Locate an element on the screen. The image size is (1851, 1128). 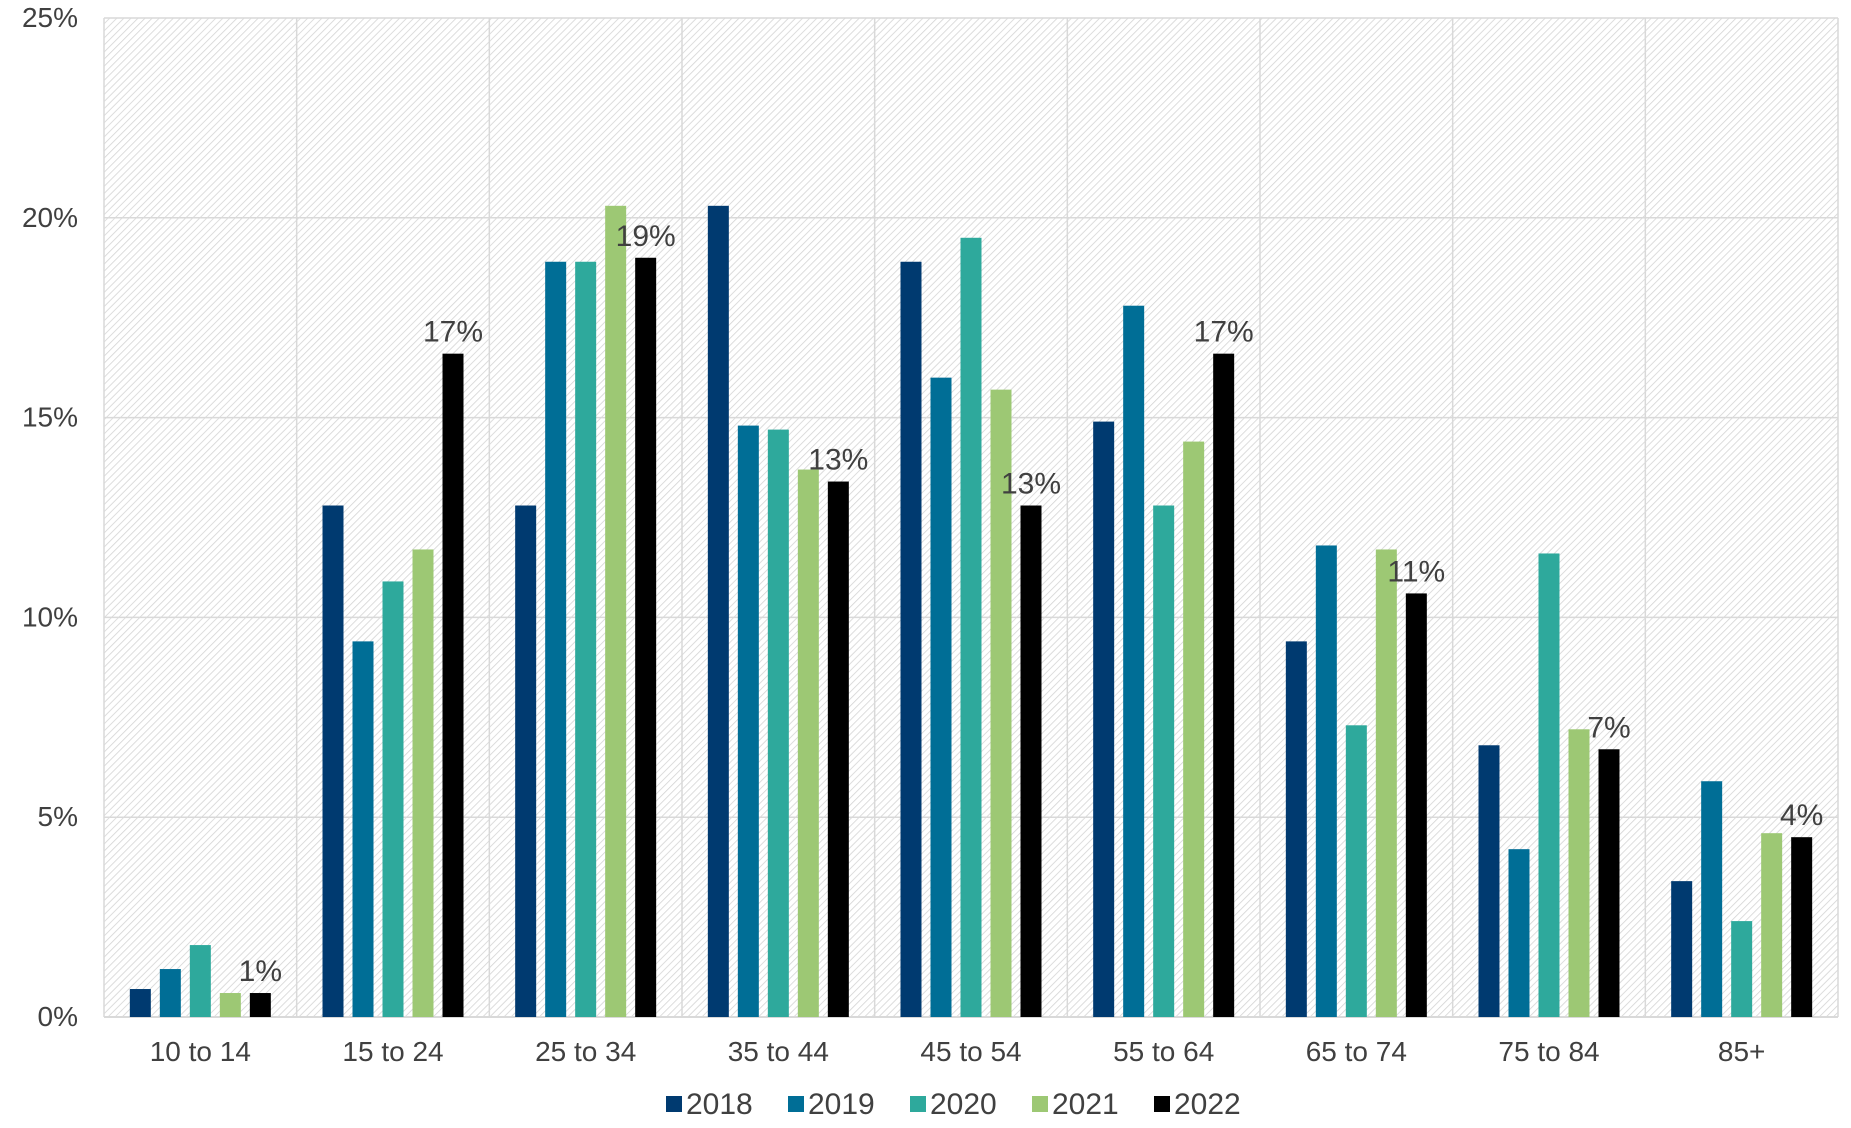
y-tick-label: 20% is located at coordinates (50, 217).